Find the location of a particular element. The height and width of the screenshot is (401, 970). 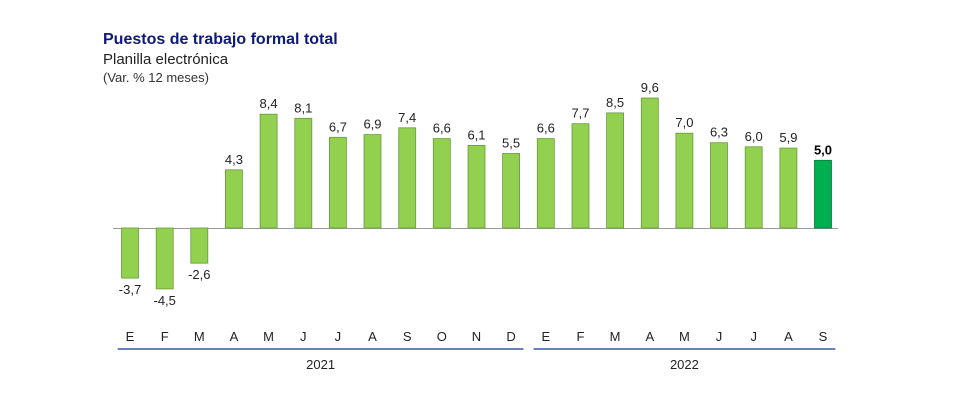

data-label: 6,0 is located at coordinates (754, 136).